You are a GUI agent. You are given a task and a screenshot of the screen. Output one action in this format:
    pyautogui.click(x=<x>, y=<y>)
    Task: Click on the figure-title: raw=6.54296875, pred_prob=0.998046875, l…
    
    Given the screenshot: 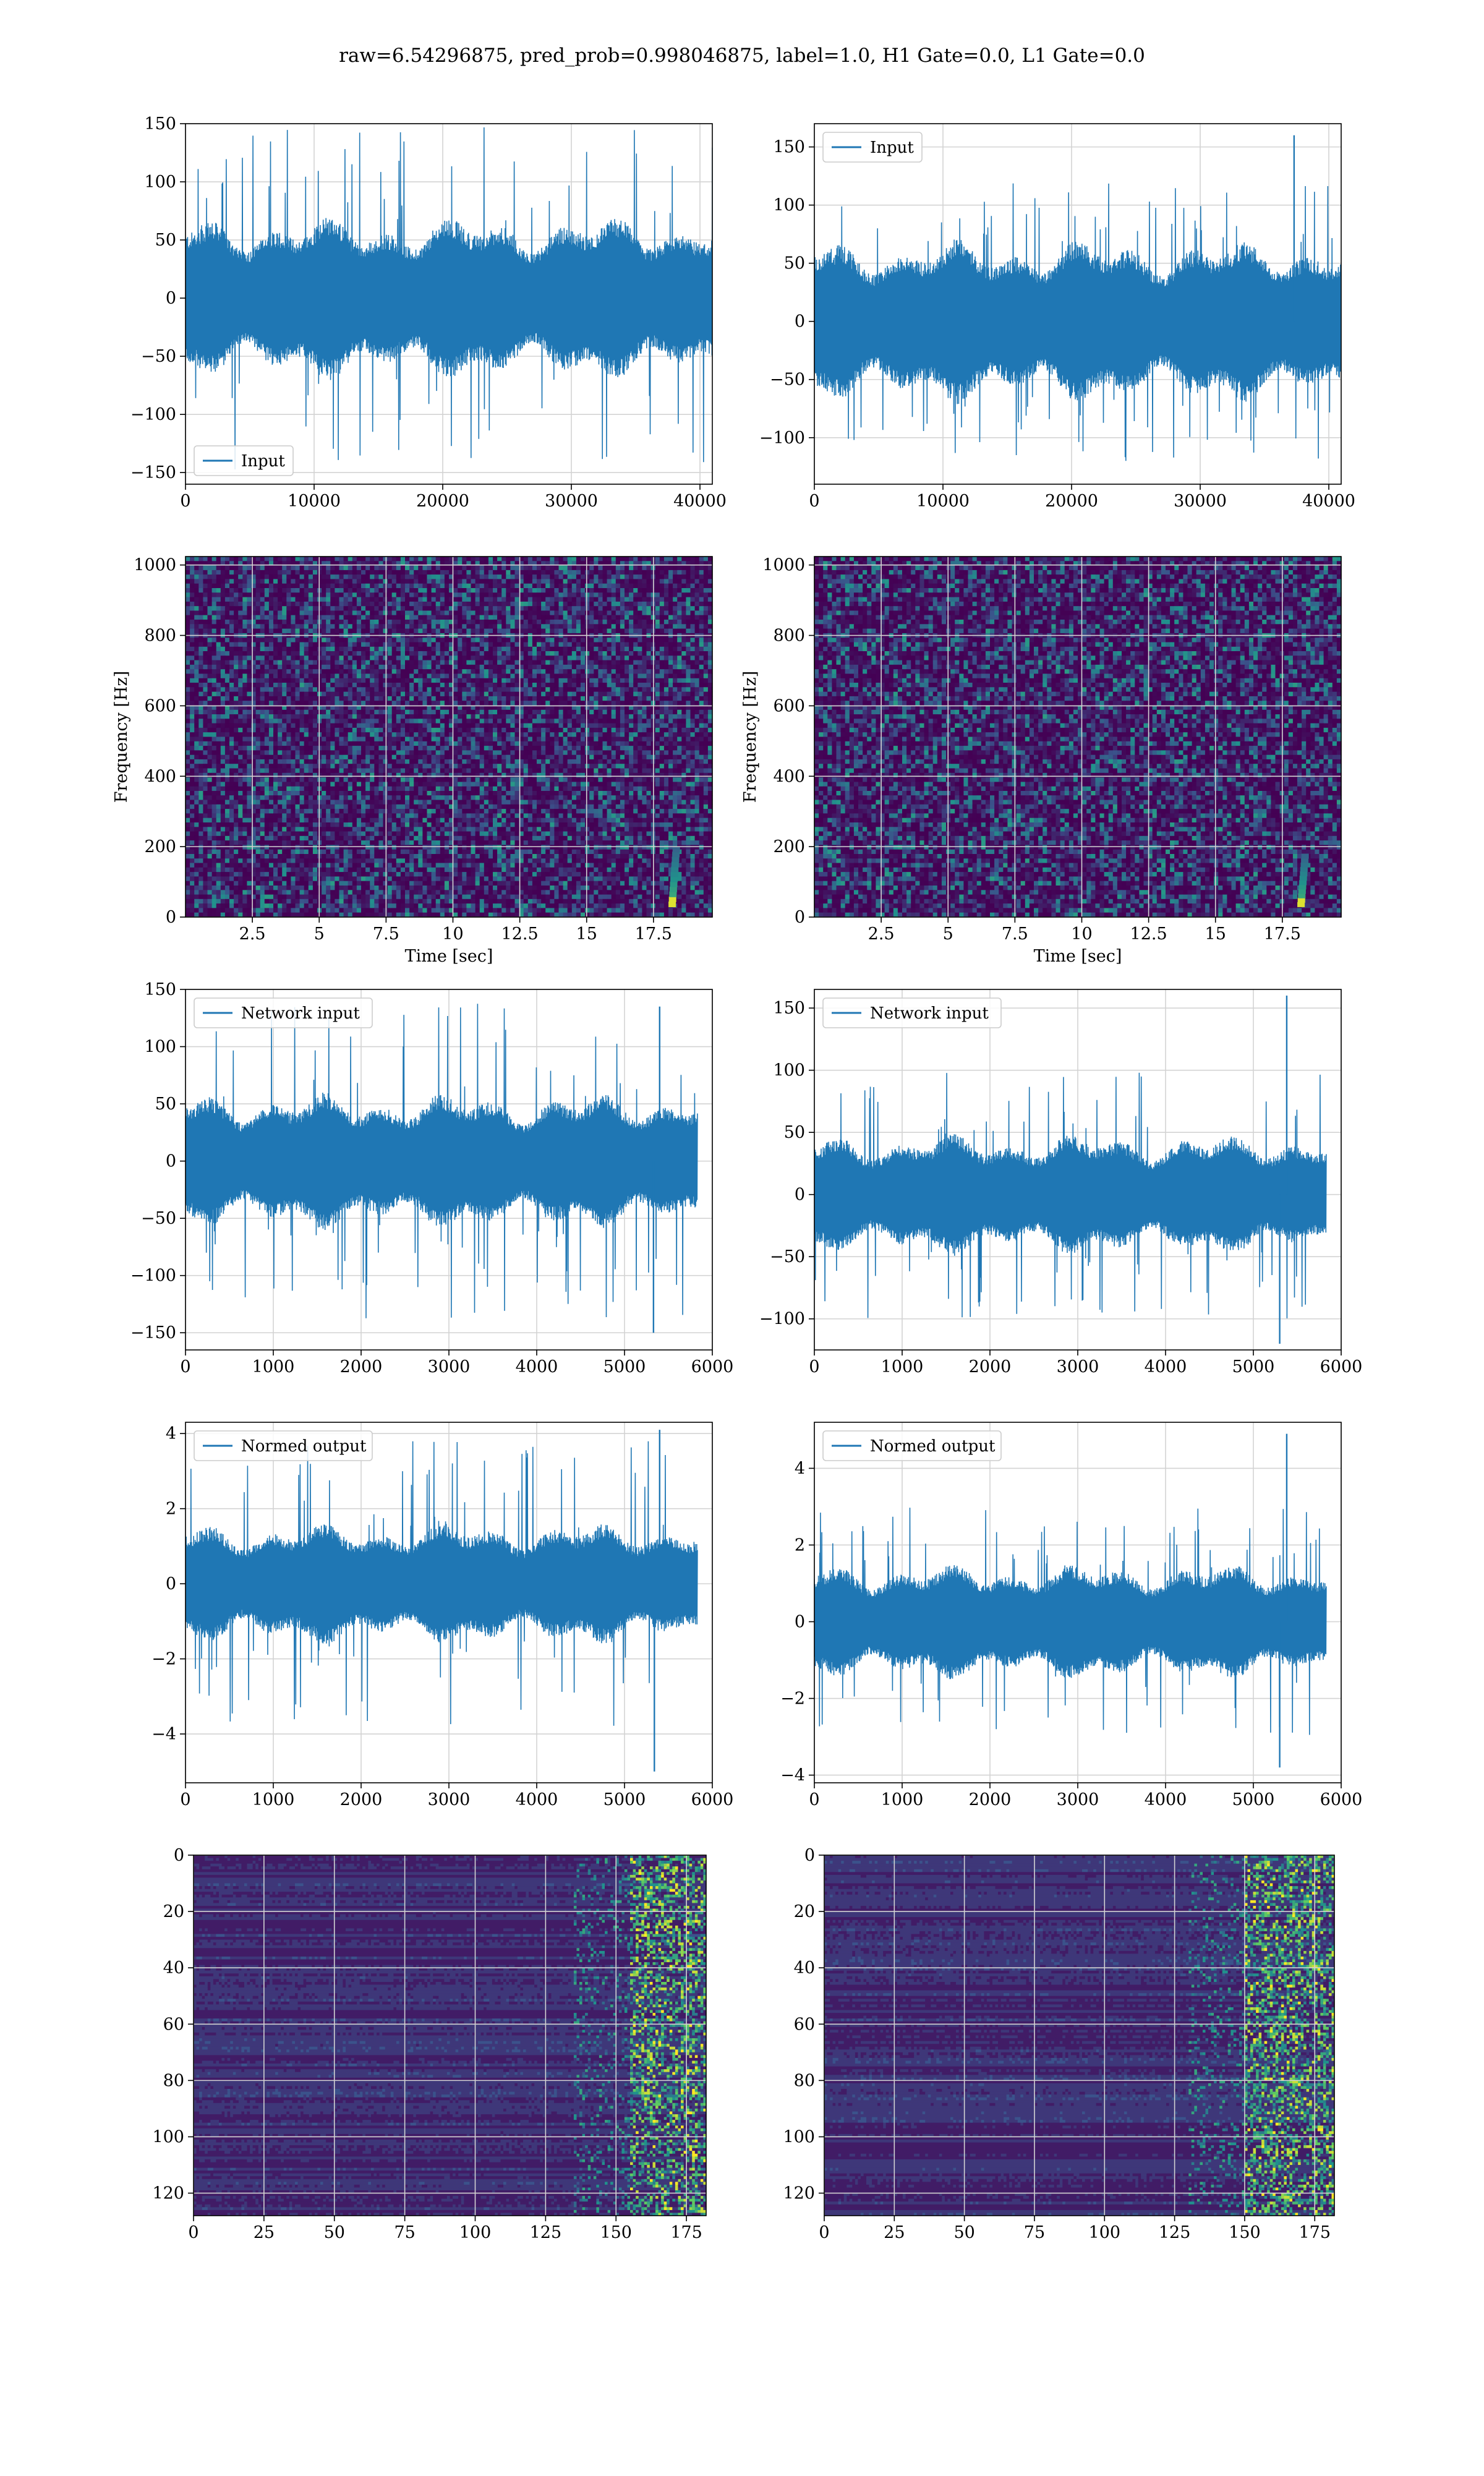 What is the action you would take?
    pyautogui.click(x=742, y=56)
    